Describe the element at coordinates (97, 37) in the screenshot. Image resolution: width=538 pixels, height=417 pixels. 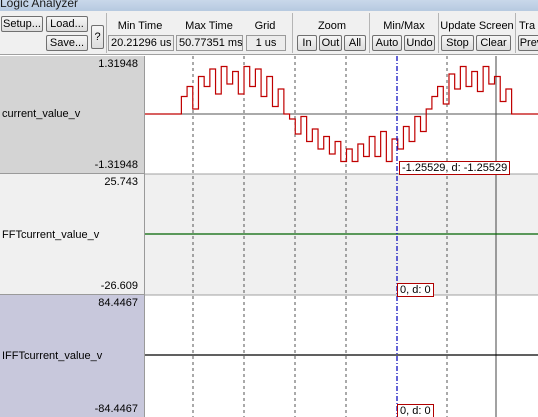
I see `help-button: ?` at that location.